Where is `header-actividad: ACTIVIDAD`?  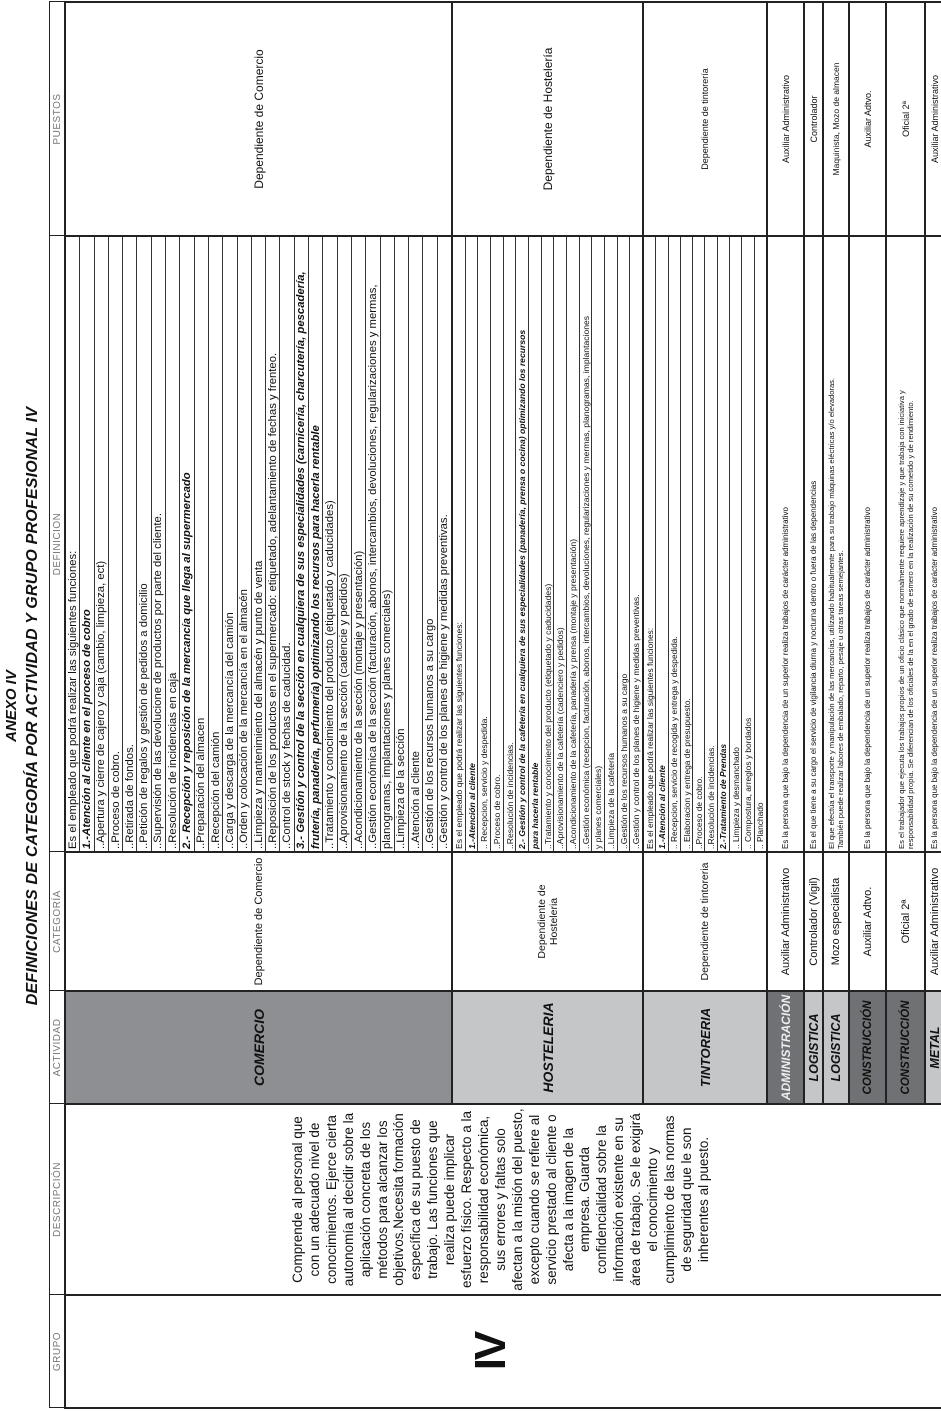 header-actividad: ACTIVIDAD is located at coordinates (57, 1047).